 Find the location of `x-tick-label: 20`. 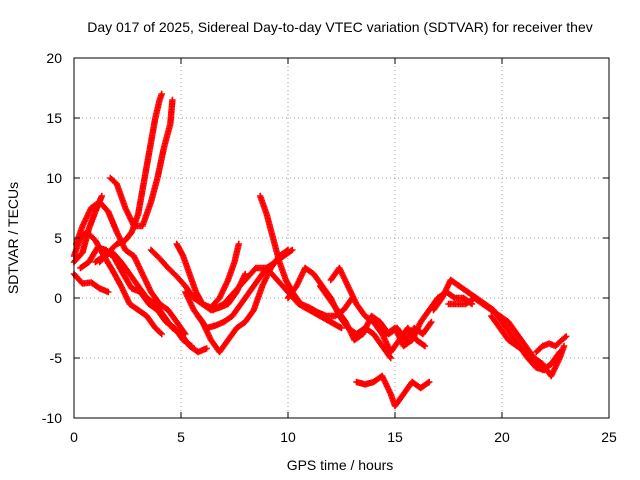

x-tick-label: 20 is located at coordinates (502, 437).